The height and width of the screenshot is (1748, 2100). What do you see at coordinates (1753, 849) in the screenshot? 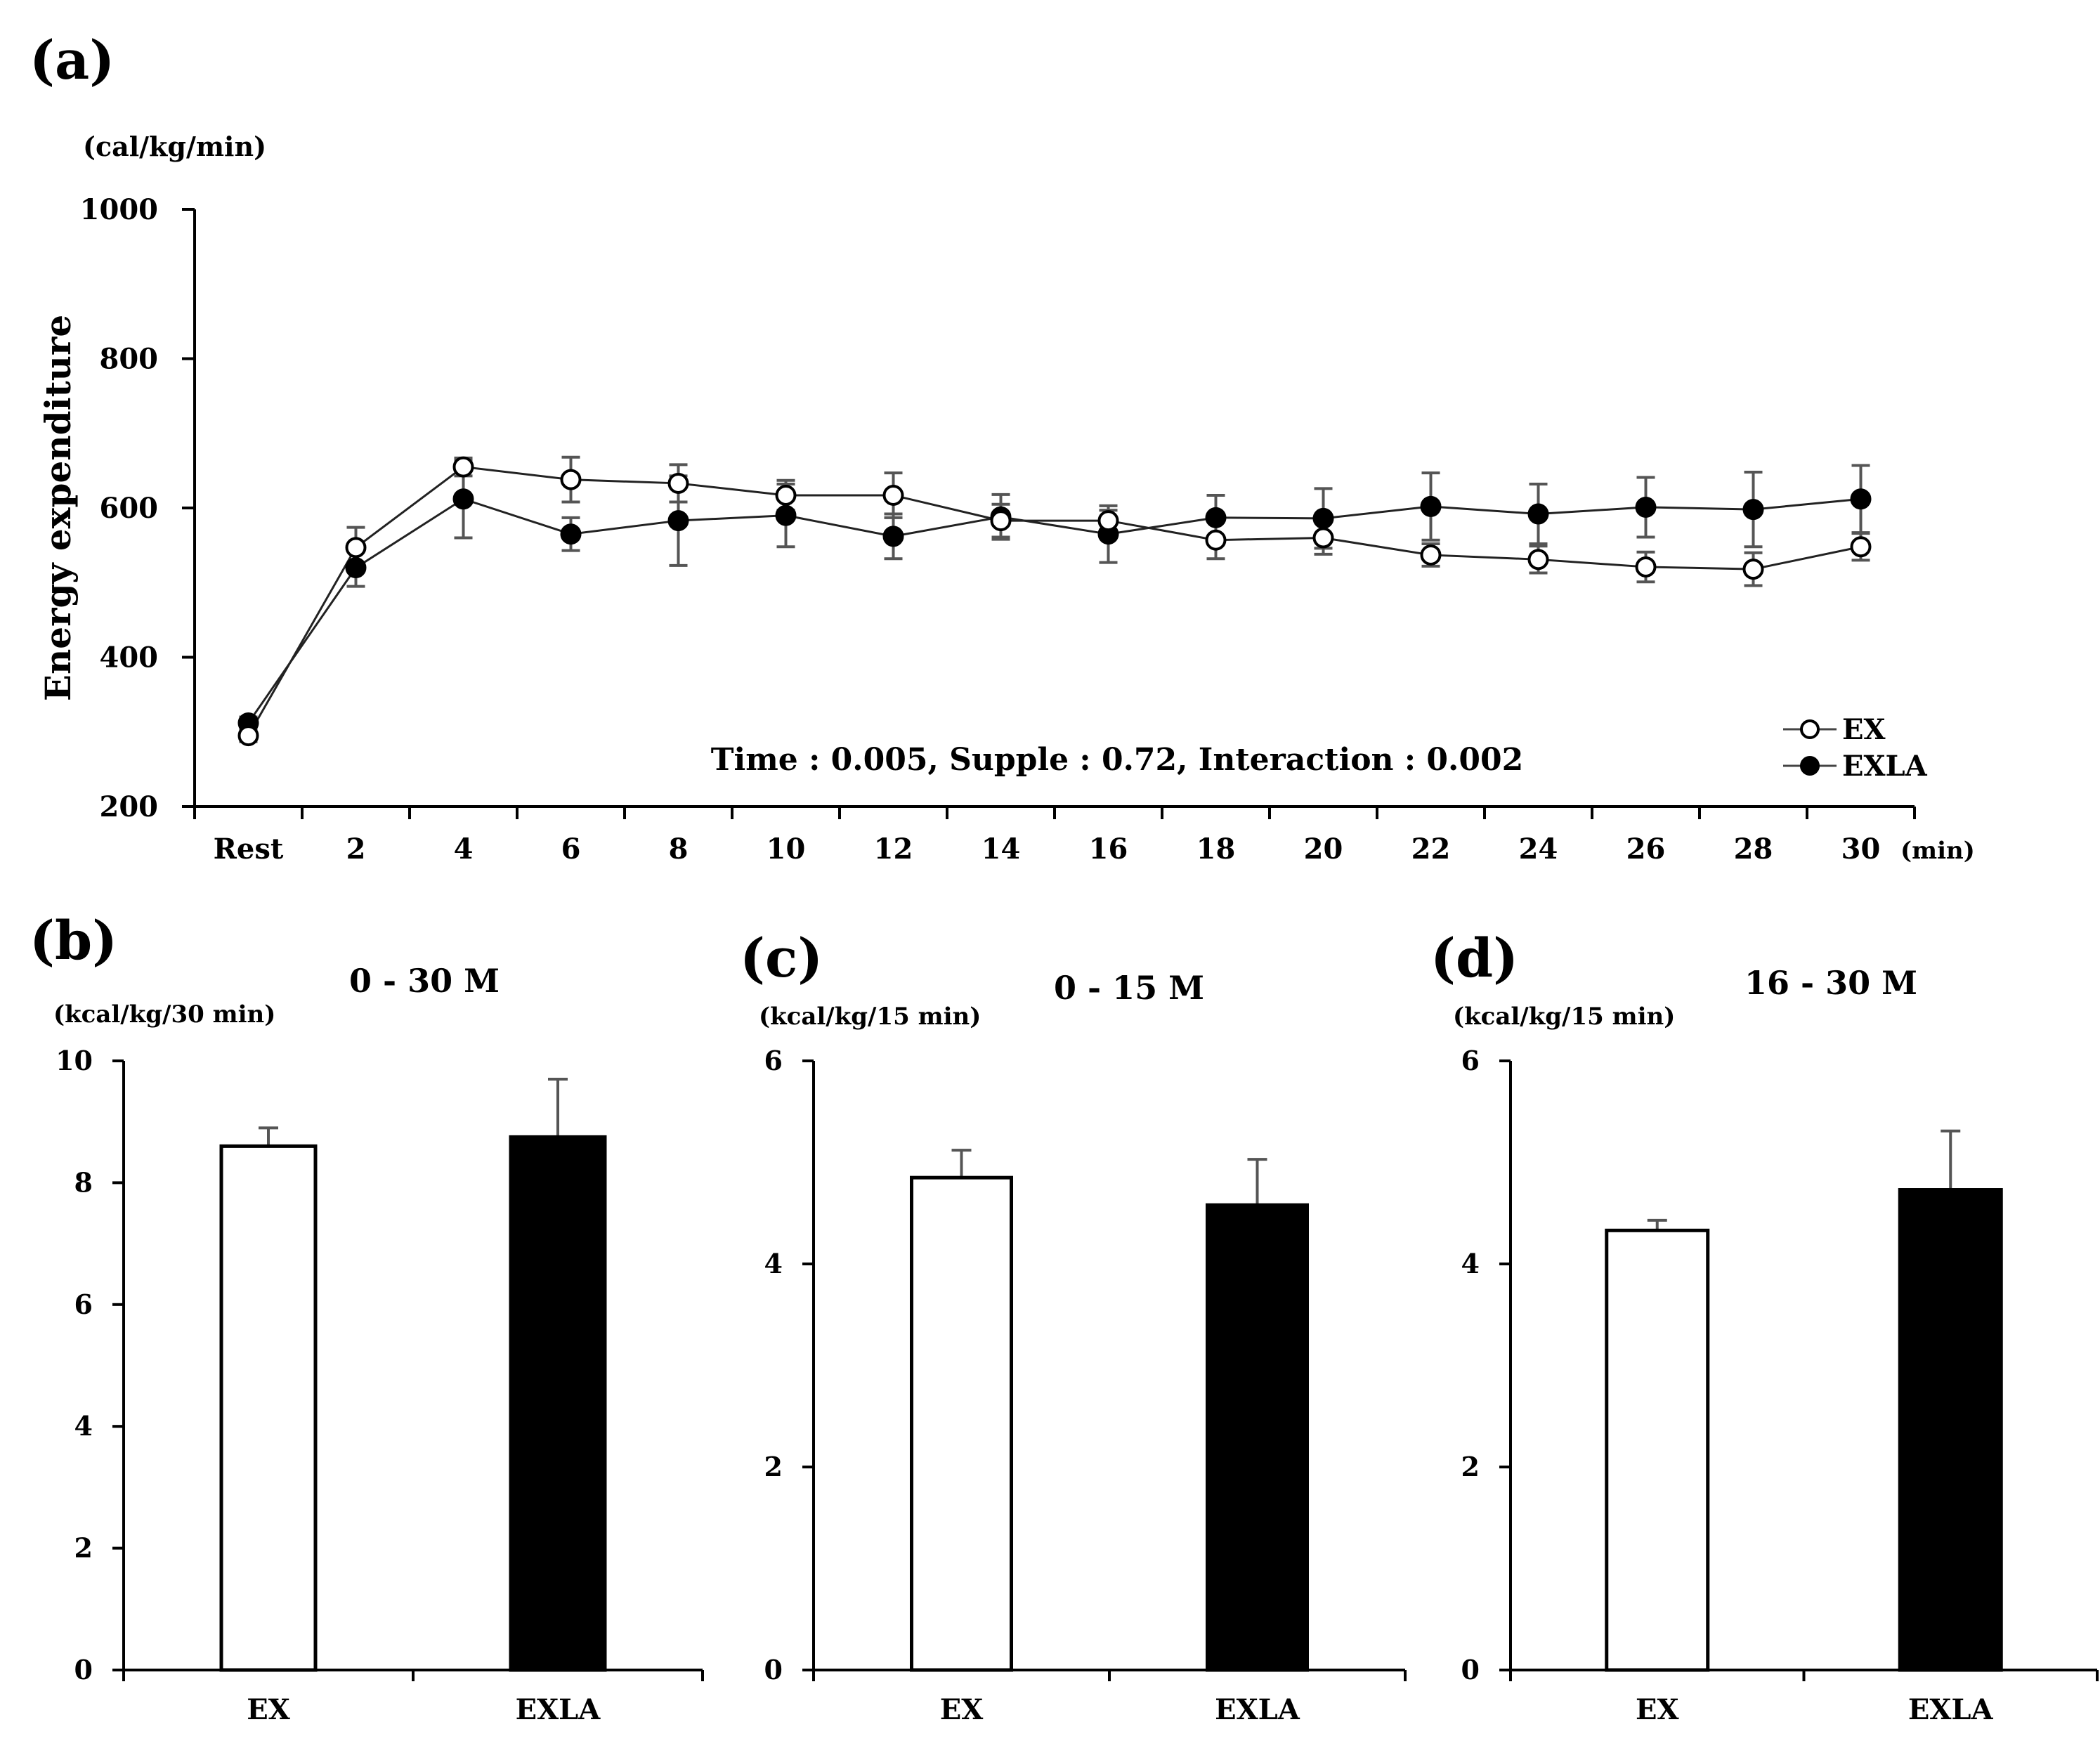
I see `x-tick-label: 28` at bounding box center [1753, 849].